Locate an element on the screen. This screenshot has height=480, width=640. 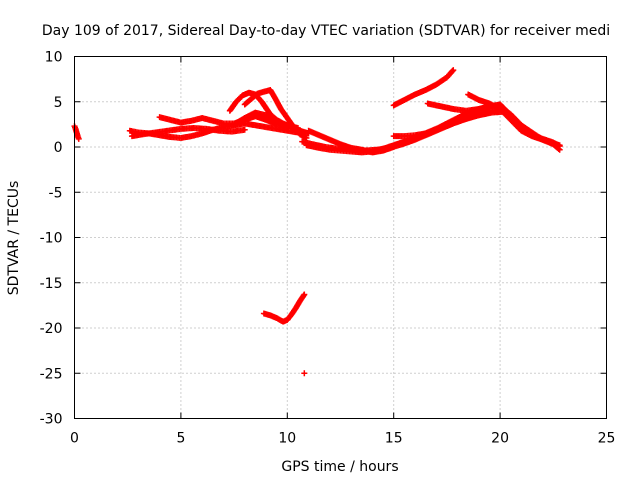
x-tick-label: 25 is located at coordinates (607, 439).